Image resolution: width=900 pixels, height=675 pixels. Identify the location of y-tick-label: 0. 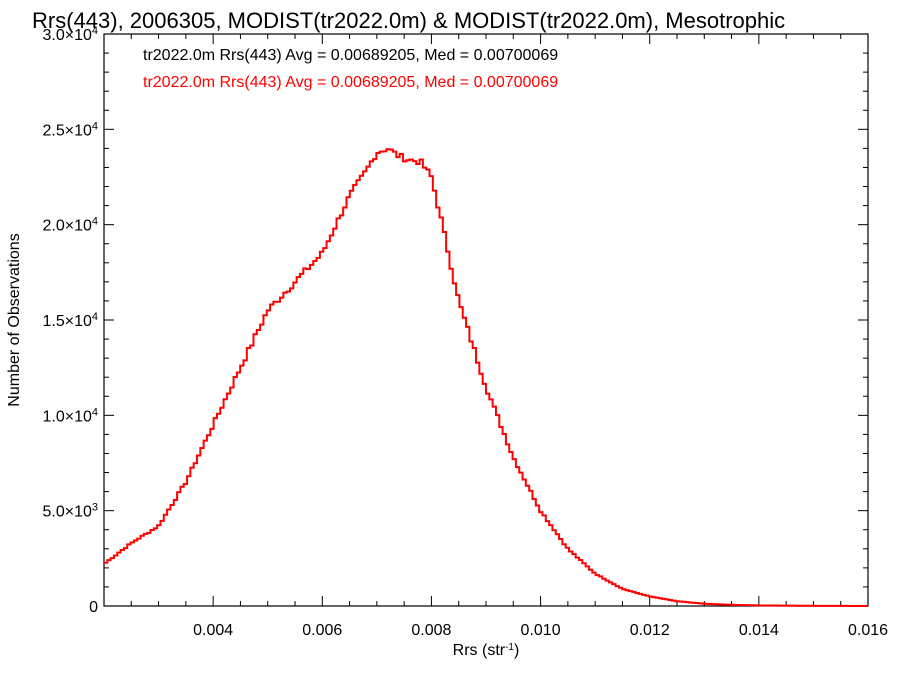
(93, 607).